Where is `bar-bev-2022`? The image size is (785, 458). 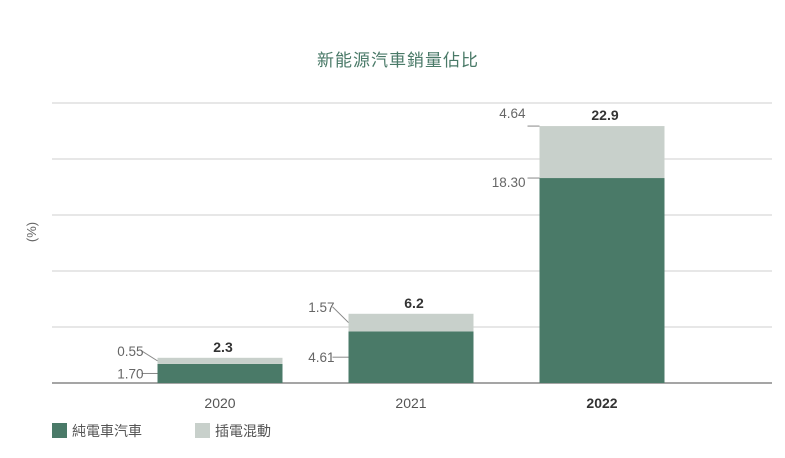 bar-bev-2022 is located at coordinates (602, 280).